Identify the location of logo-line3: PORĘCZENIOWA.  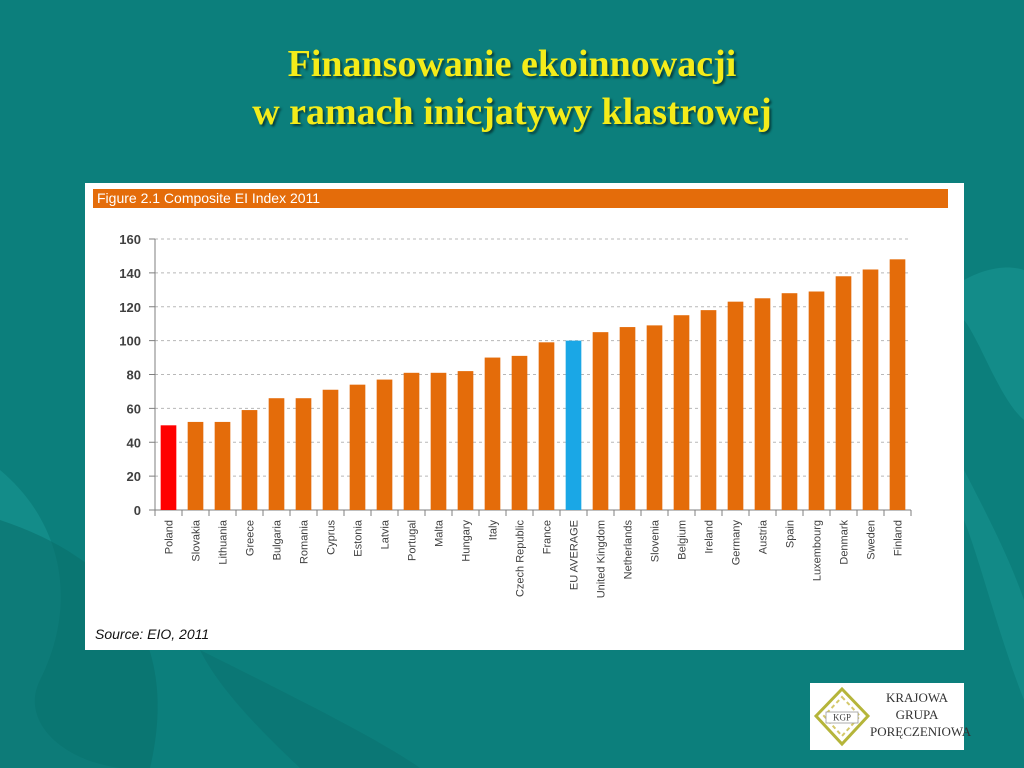
(921, 731).